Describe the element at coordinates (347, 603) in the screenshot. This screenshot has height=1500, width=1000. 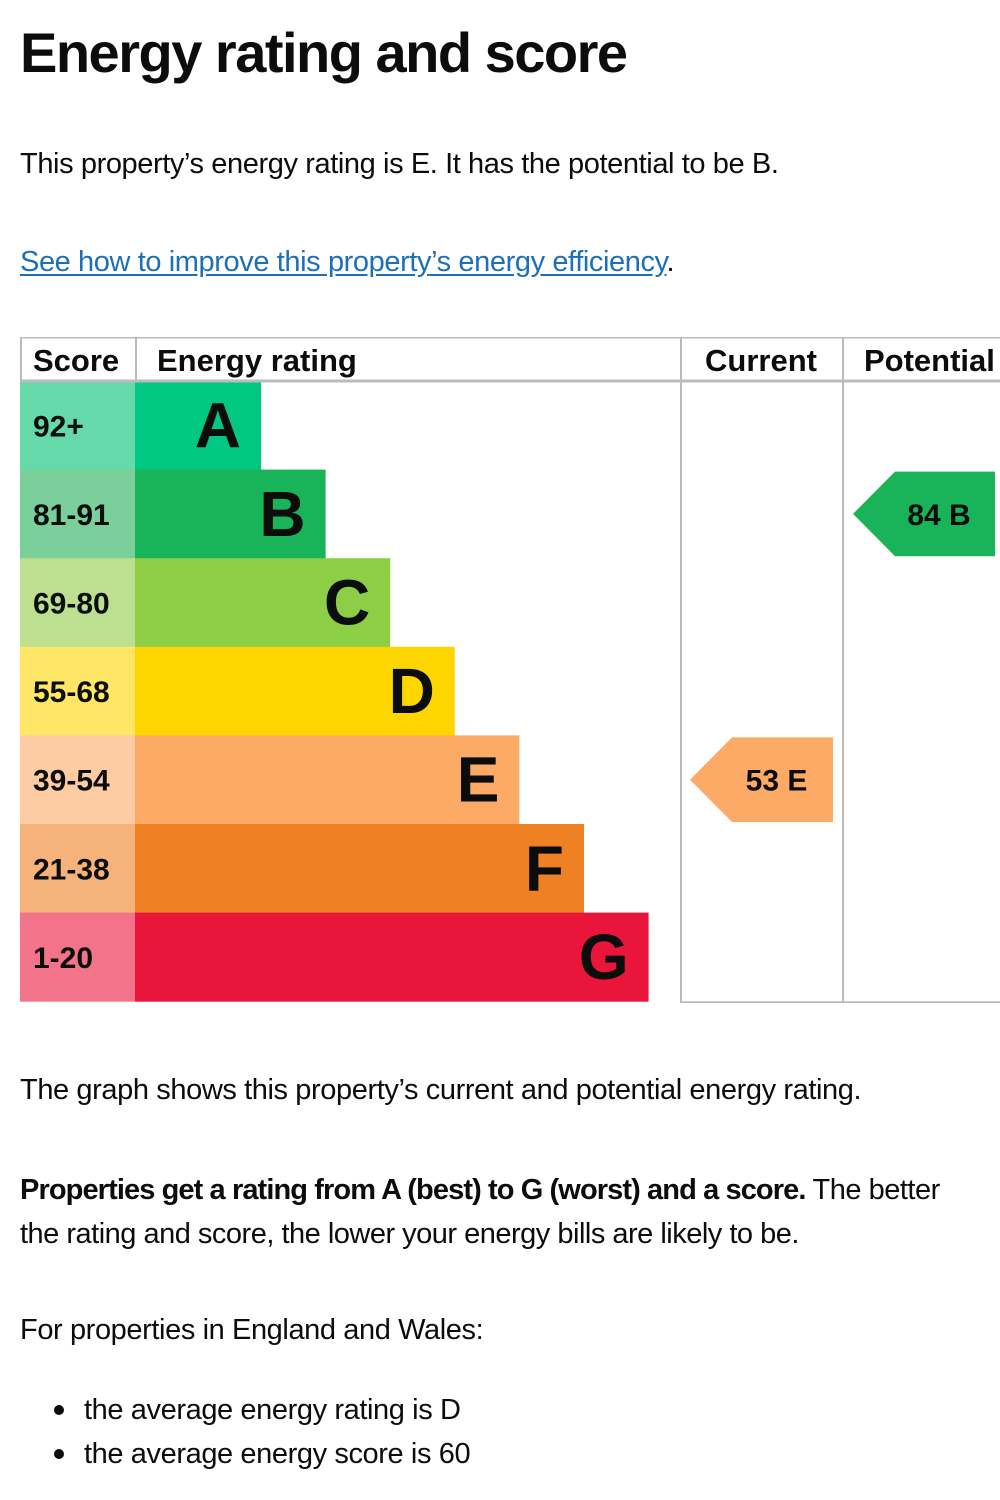
I see `rating-letter: C` at that location.